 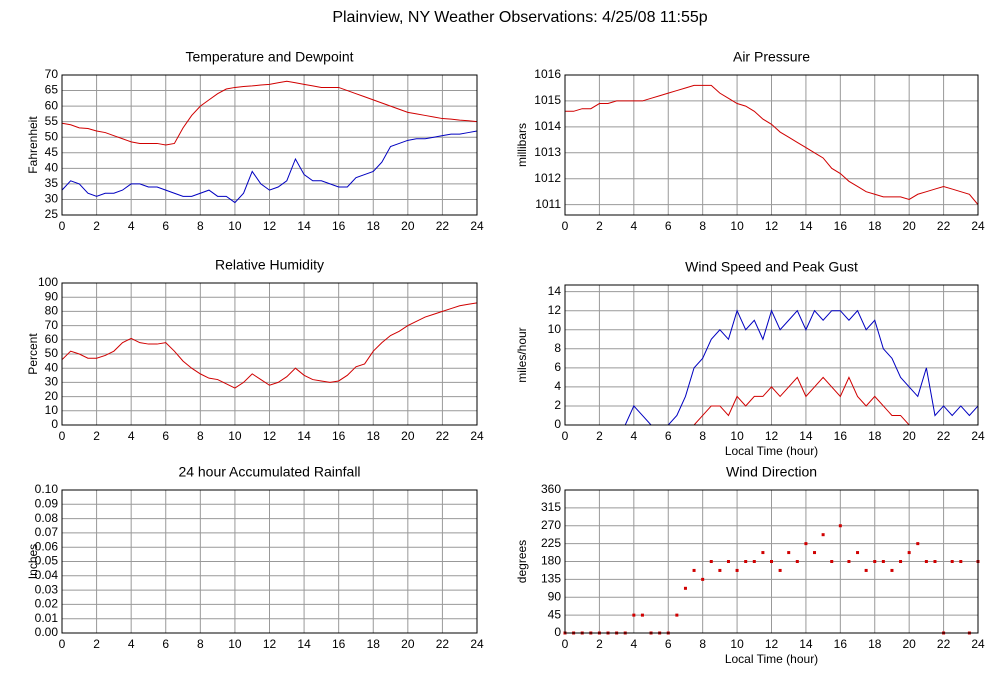 I want to click on y-tick-label: 0.01, so click(x=47, y=618).